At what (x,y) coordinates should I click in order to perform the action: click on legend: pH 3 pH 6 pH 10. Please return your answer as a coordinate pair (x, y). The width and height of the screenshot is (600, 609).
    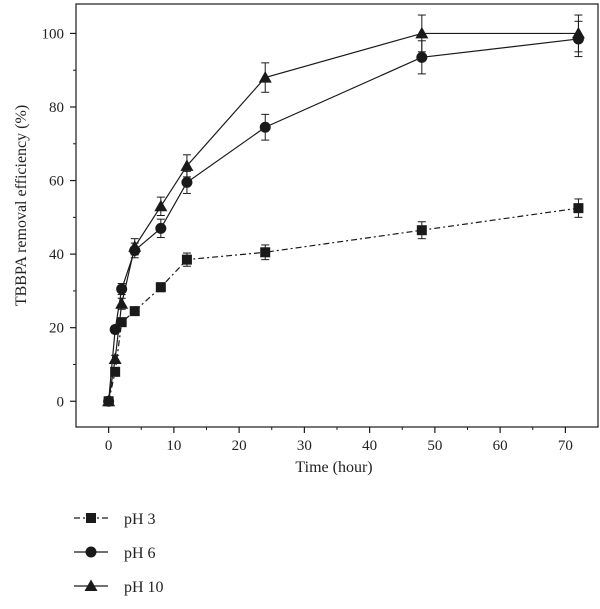
    Looking at the image, I should click on (119, 553).